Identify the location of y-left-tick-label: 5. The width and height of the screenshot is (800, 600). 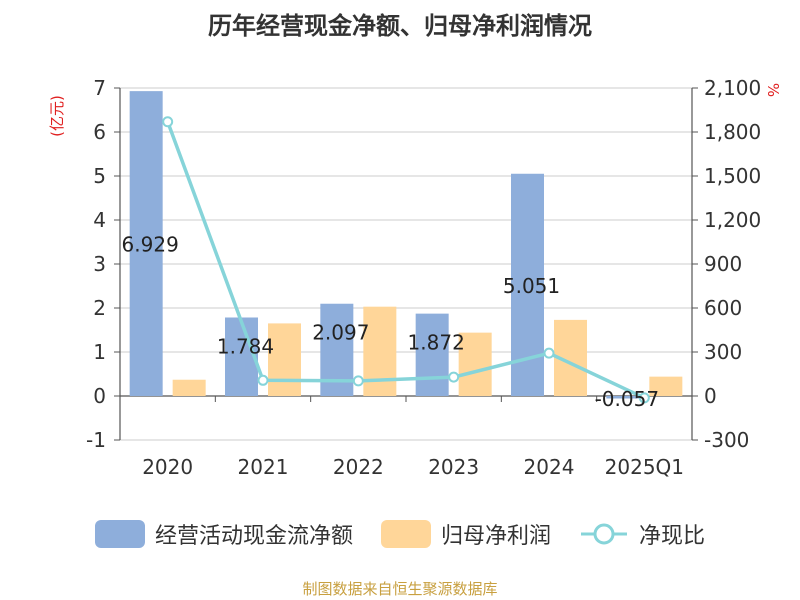
(99, 176).